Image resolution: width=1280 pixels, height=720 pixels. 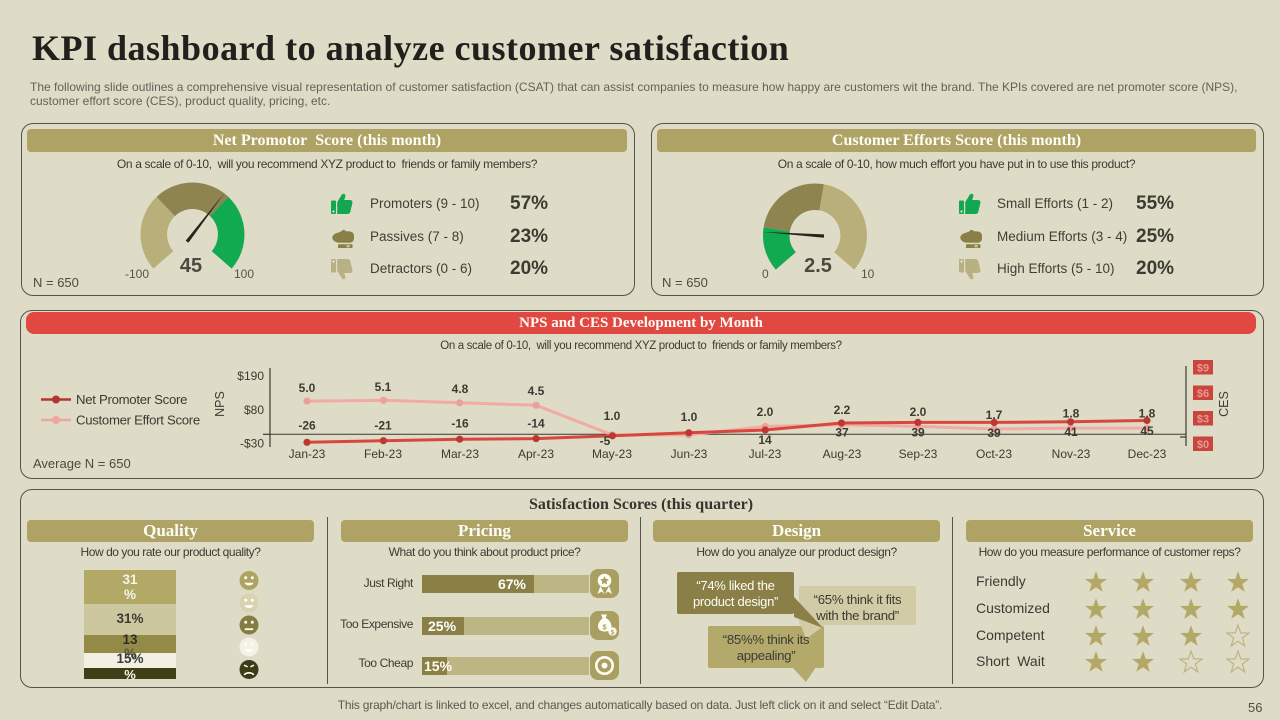 What do you see at coordinates (250, 376) in the screenshot?
I see `svg-text: $190` at bounding box center [250, 376].